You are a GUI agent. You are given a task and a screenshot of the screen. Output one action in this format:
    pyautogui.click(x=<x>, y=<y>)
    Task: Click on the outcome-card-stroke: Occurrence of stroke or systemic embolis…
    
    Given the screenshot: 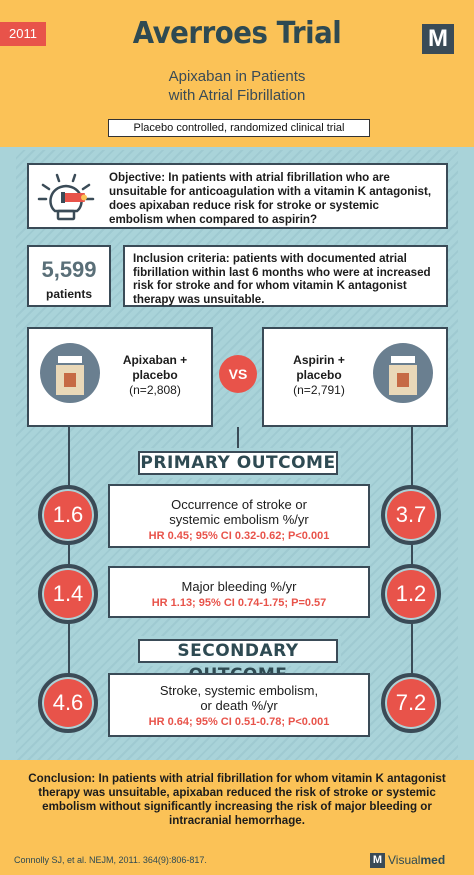 What is the action you would take?
    pyautogui.click(x=239, y=516)
    